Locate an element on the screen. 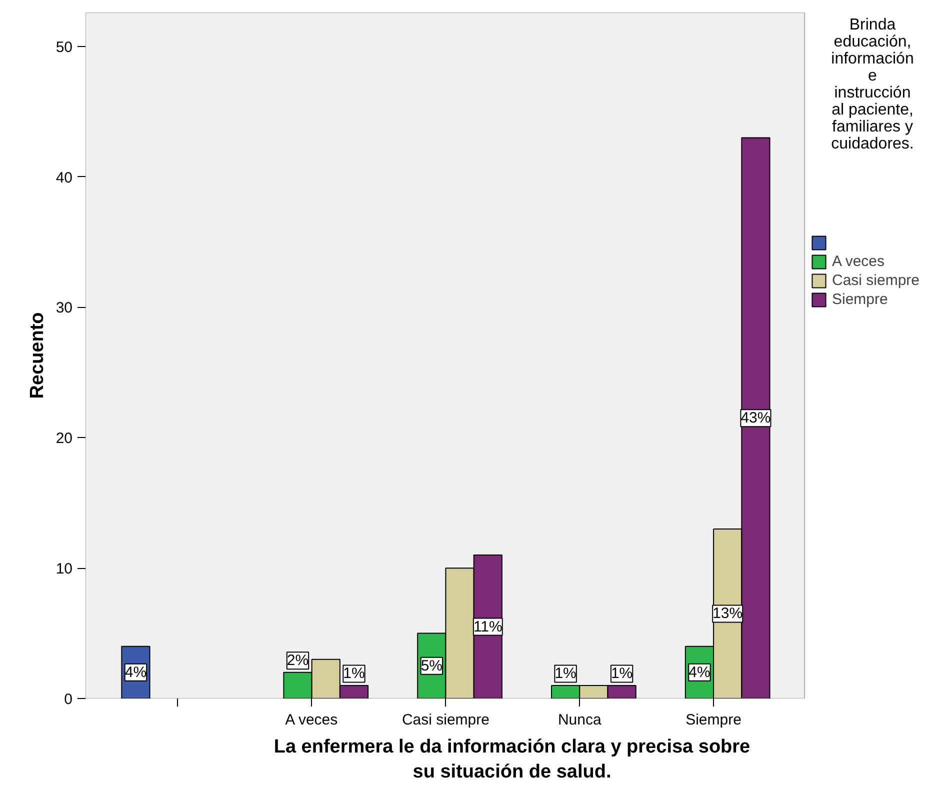 This screenshot has width=943, height=801. data-label: 4% is located at coordinates (699, 672).